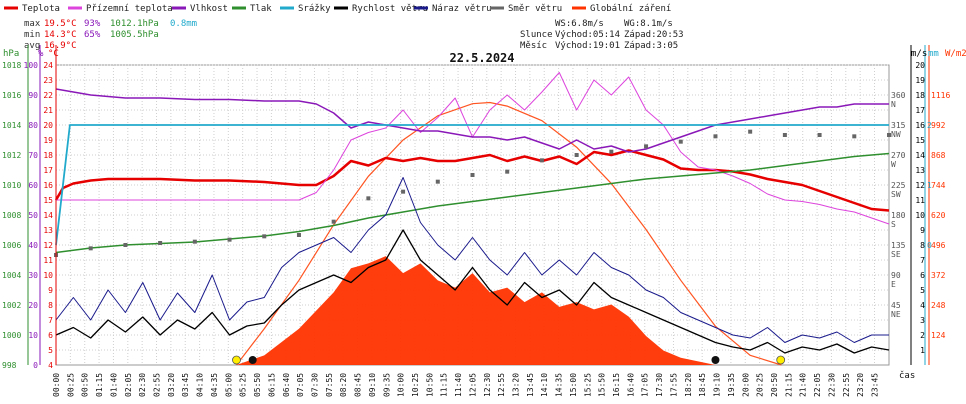 The height and width of the screenshot is (404, 966). What do you see at coordinates (774, 385) in the screenshot?
I see `tick-time: 20:50` at bounding box center [774, 385].